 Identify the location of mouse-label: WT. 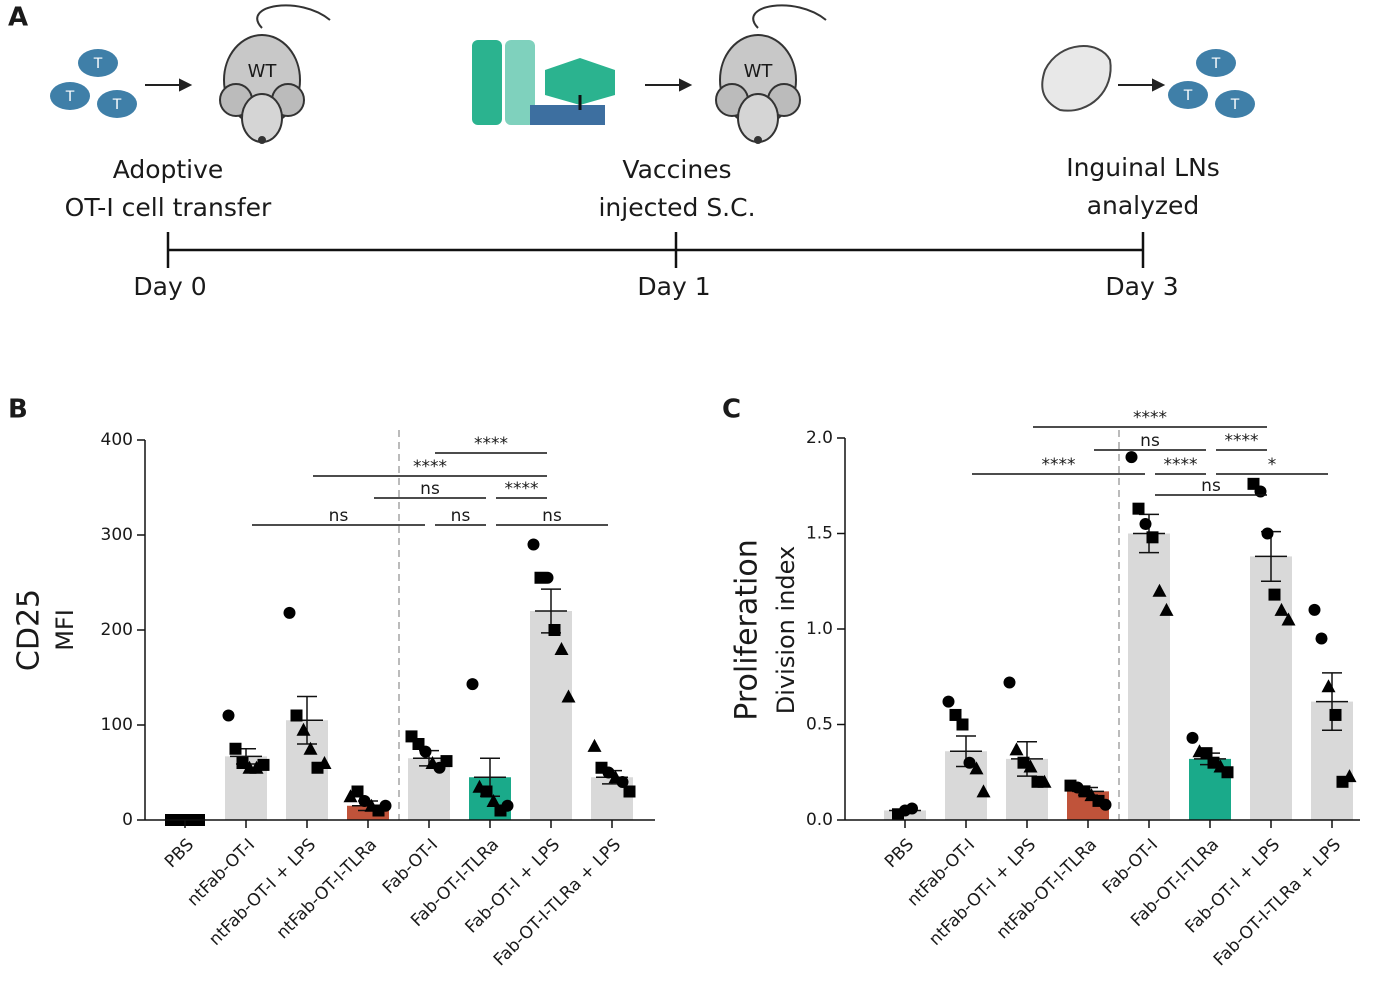
(759, 71).